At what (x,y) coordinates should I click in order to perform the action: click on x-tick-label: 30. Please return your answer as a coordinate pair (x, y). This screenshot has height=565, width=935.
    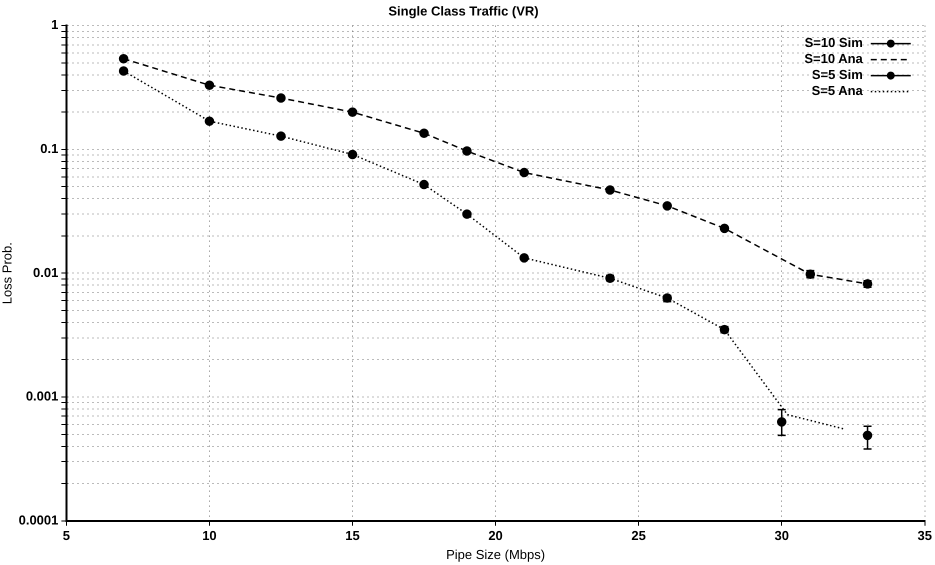
    Looking at the image, I should click on (781, 536).